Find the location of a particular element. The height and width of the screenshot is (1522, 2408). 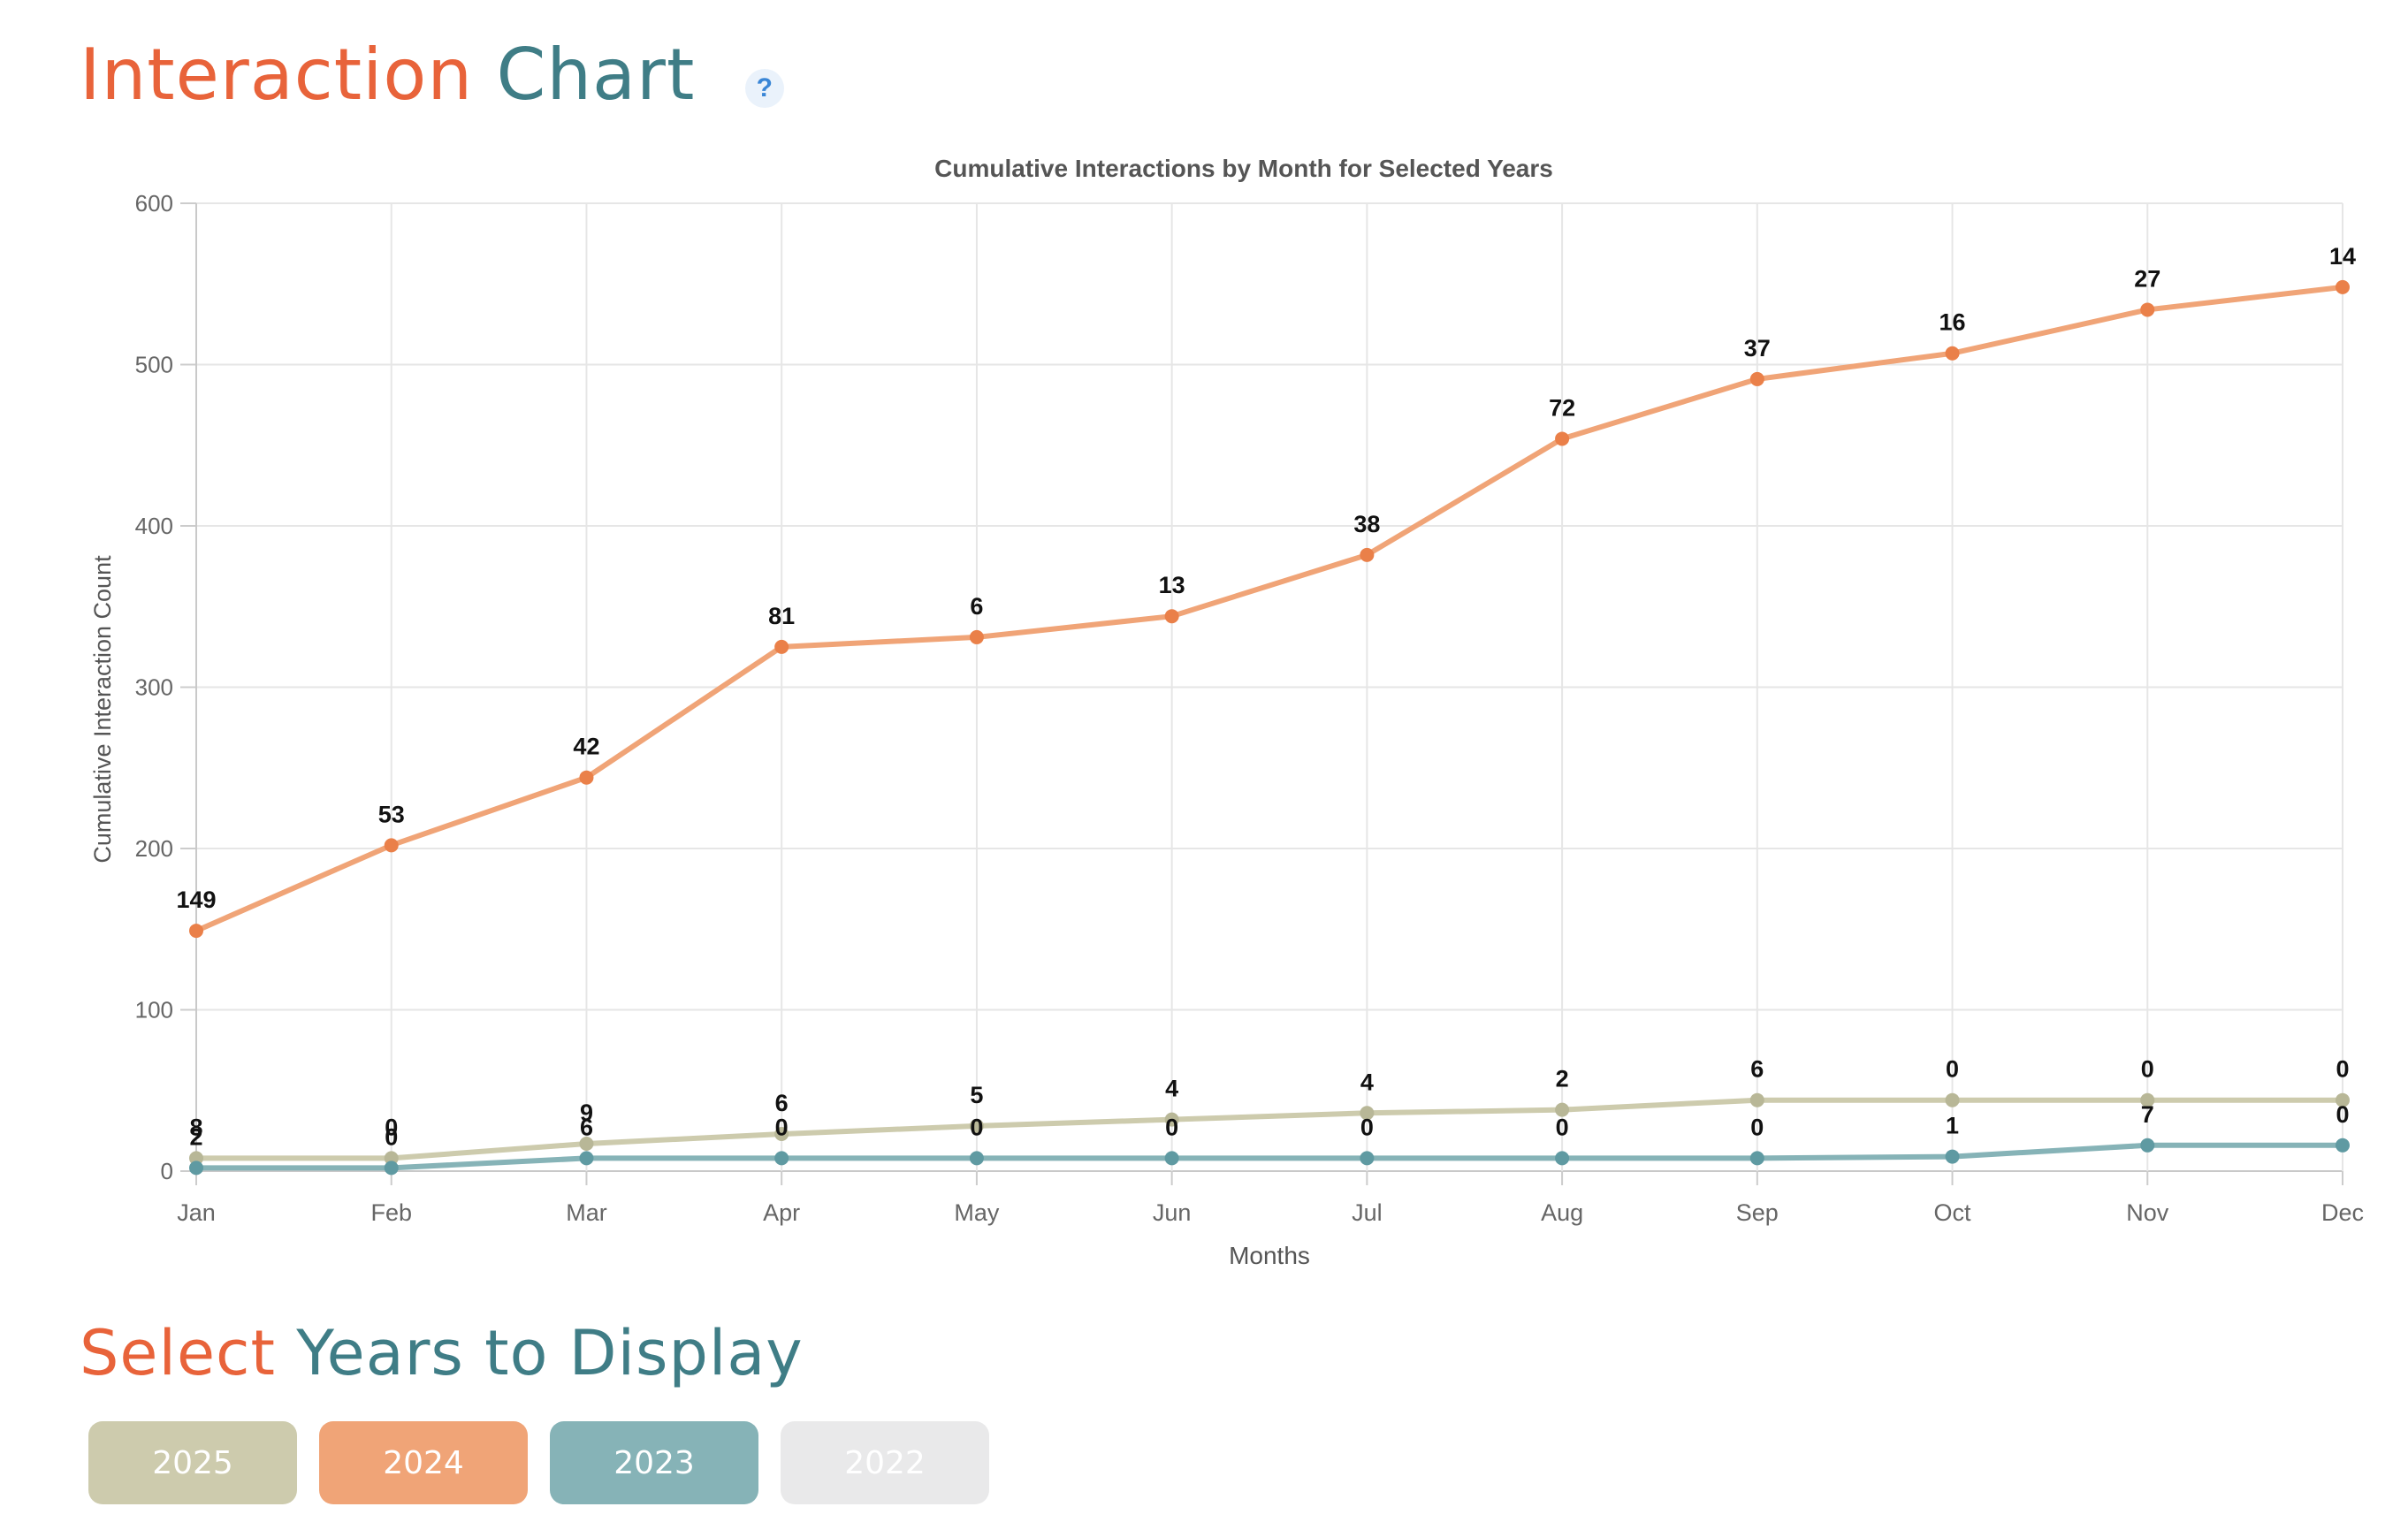

data-label: 7 is located at coordinates (2147, 1114).